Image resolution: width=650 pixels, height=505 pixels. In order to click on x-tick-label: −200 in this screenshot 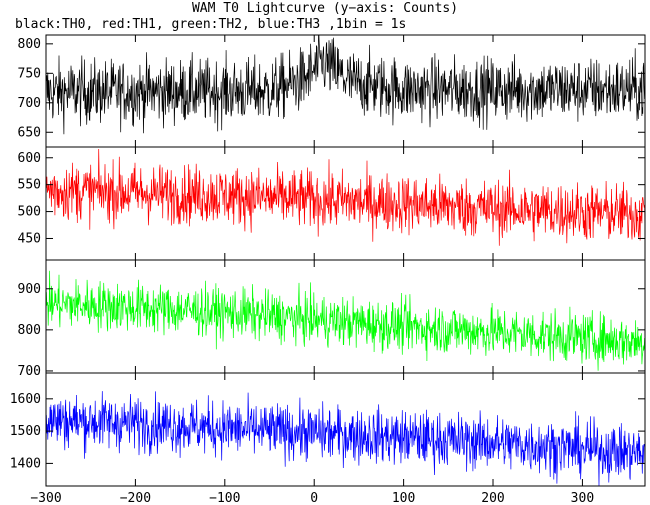, I will do `click(135, 498)`.